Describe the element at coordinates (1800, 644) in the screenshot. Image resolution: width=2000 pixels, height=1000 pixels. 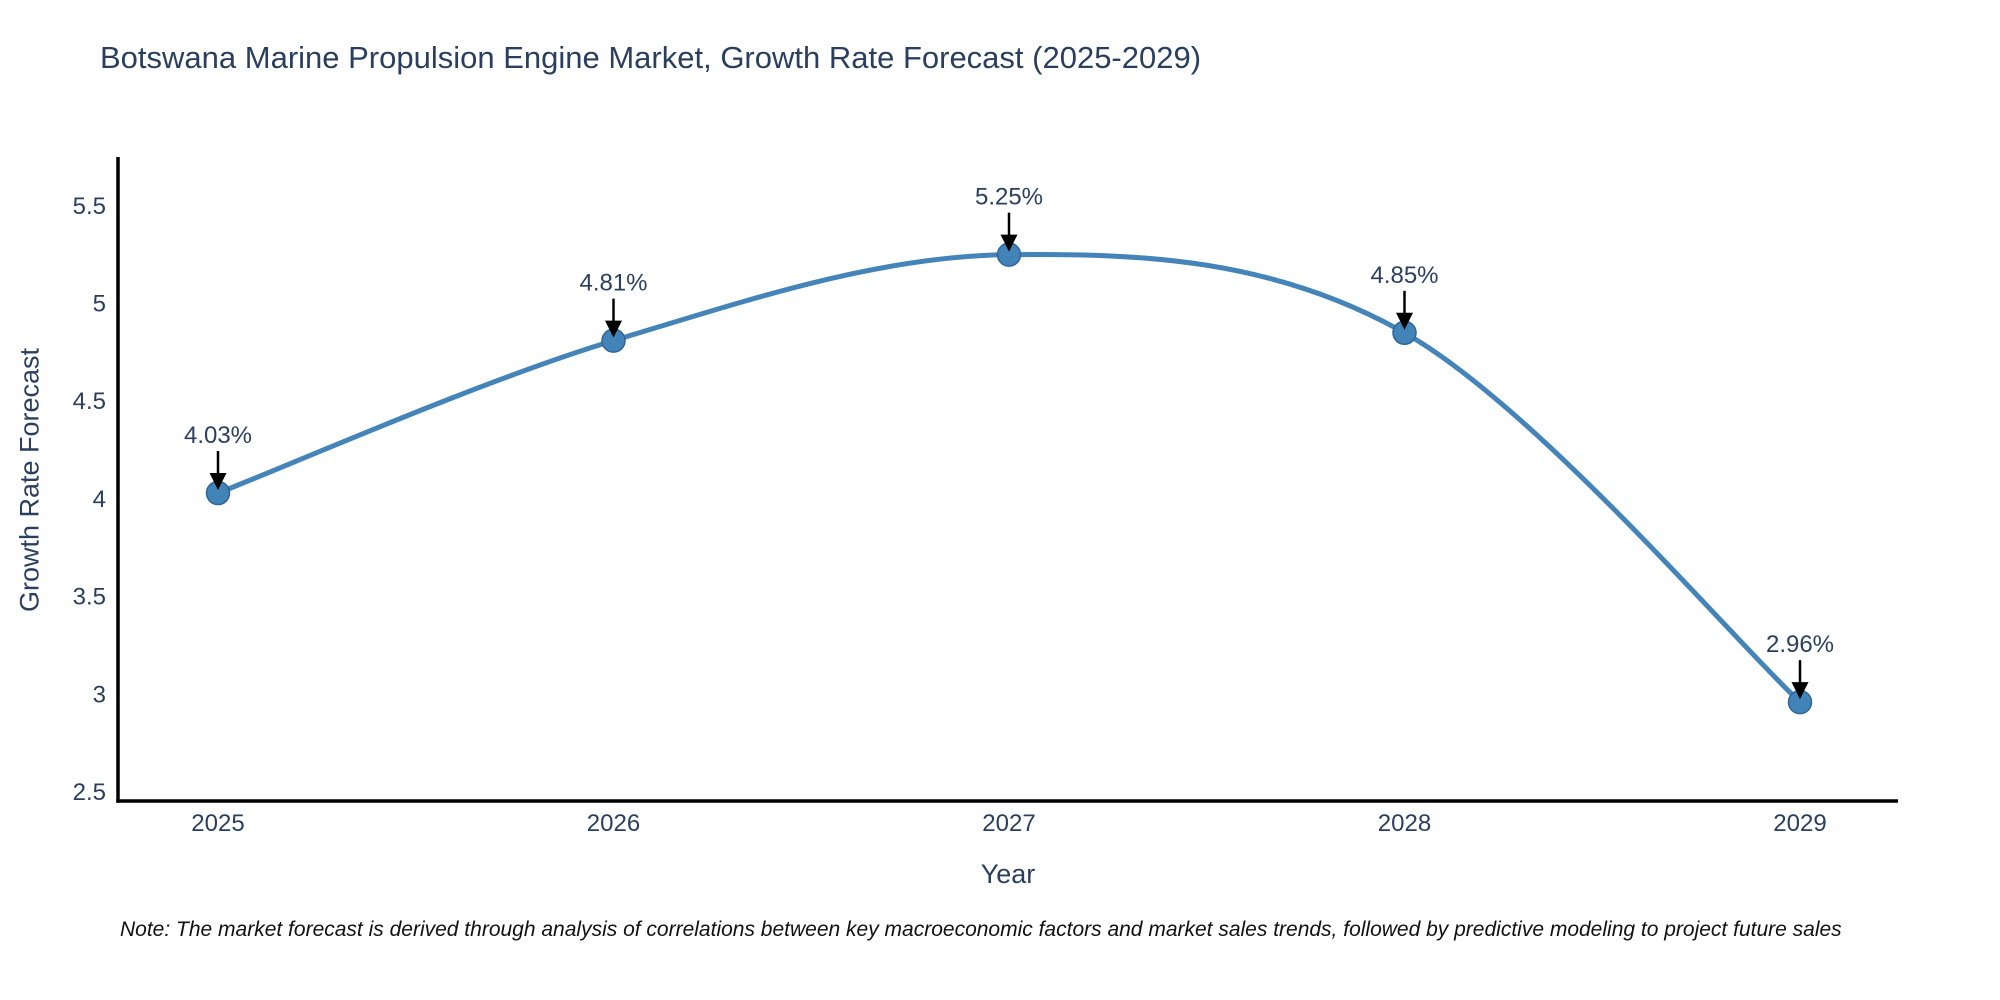
I see `data-point-label: 2.96%` at that location.